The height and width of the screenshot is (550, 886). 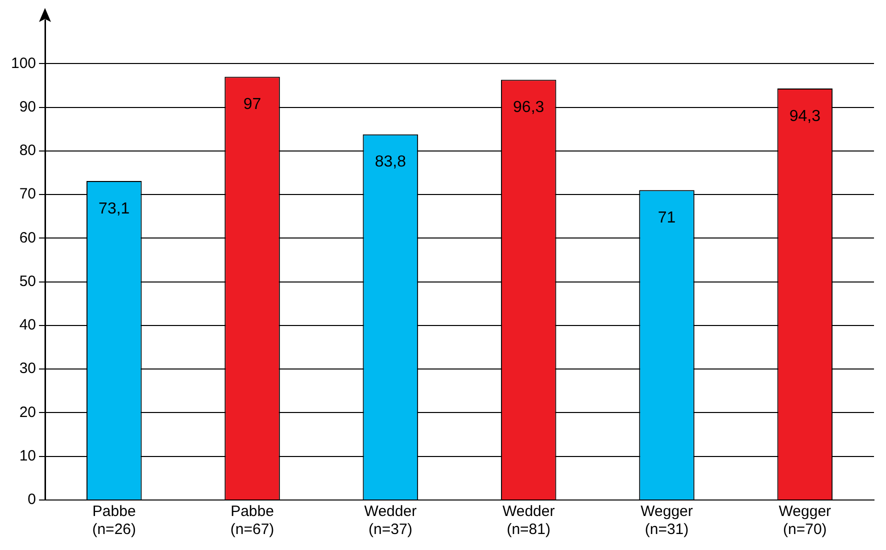 I want to click on y-tick-label: 30, so click(x=27, y=369).